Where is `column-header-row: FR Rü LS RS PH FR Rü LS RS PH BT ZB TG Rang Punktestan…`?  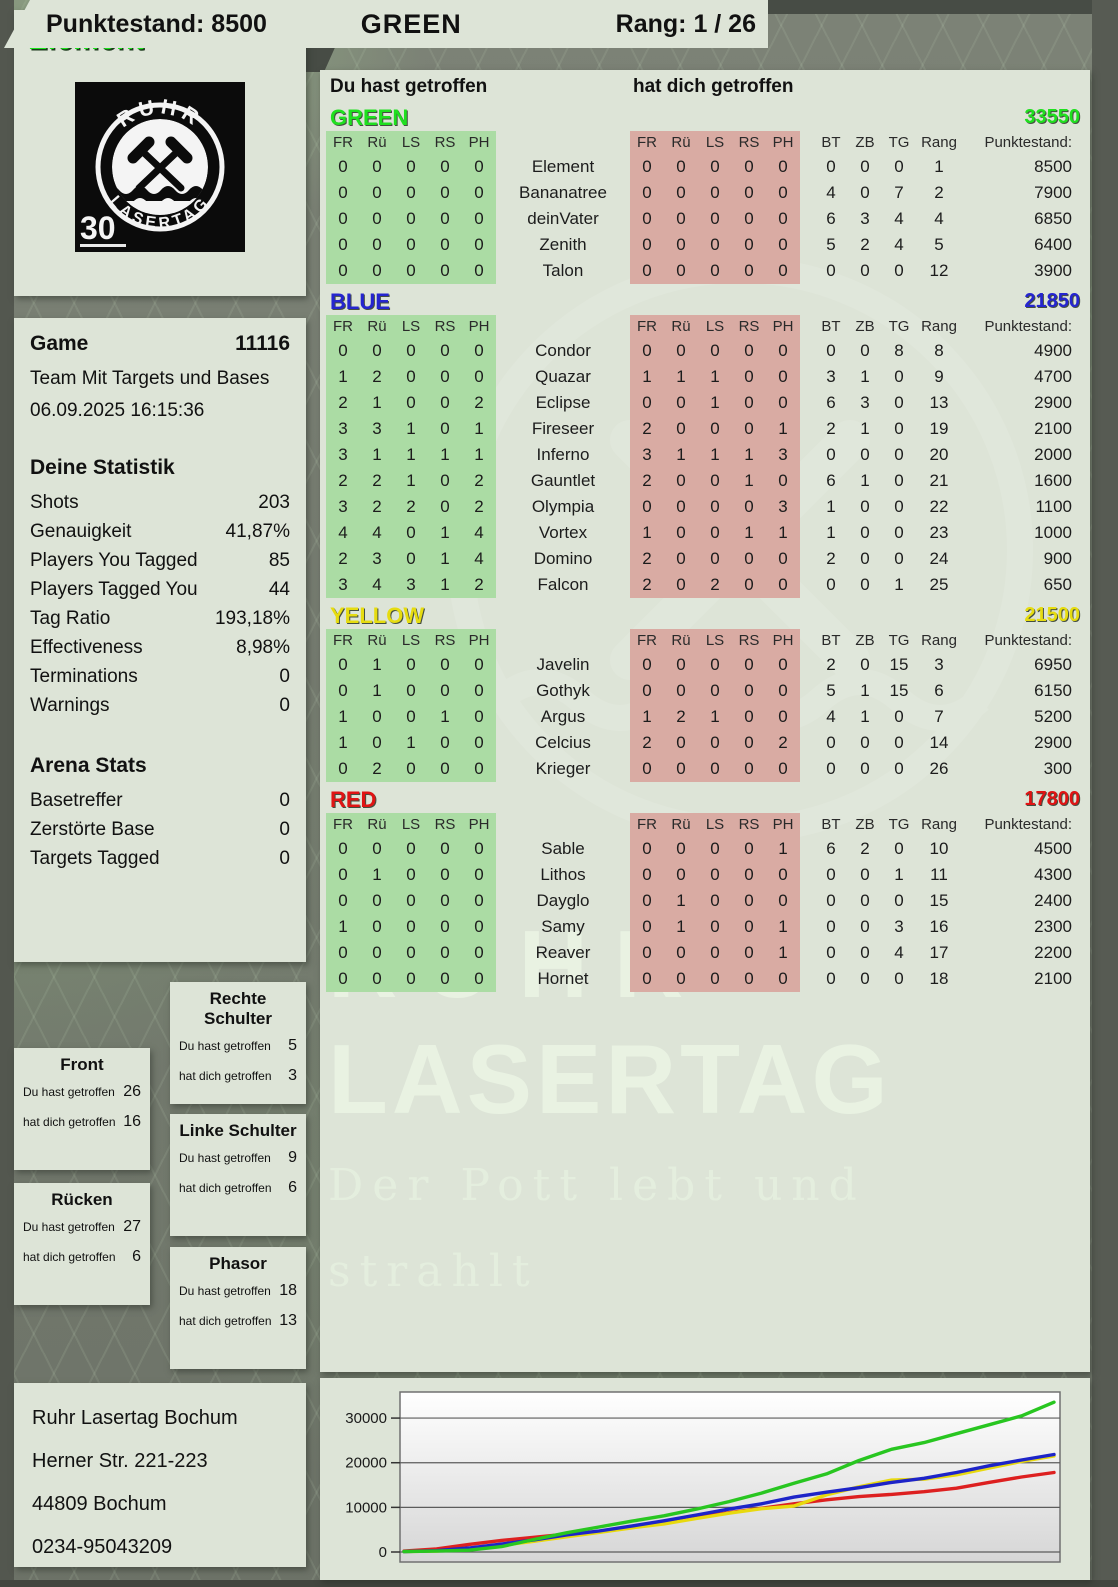 column-header-row: FR Rü LS RS PH FR Rü LS RS PH BT ZB TG Rang Punktestan… is located at coordinates (708, 142).